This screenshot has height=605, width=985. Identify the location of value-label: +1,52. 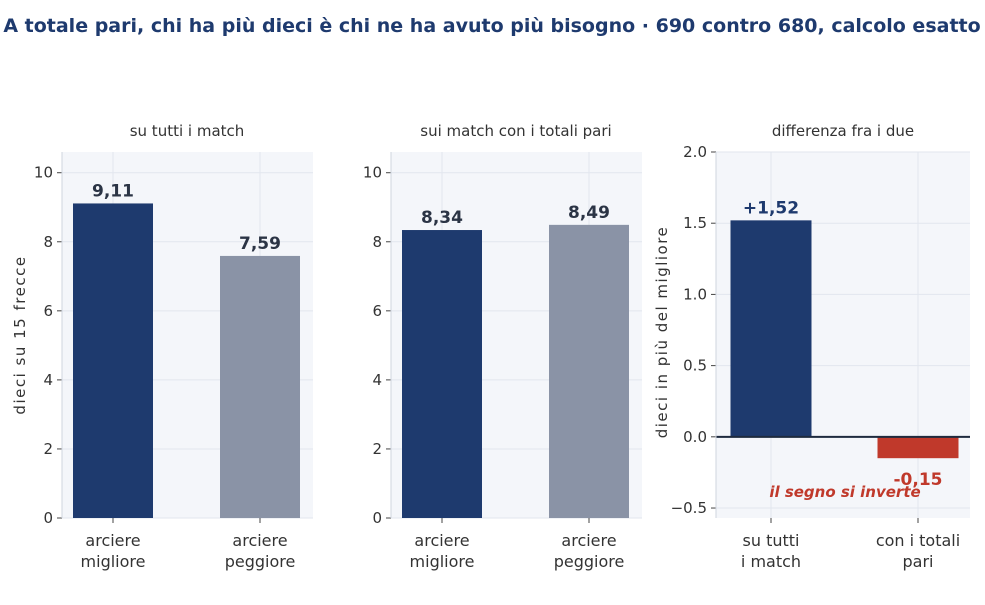
(771, 208).